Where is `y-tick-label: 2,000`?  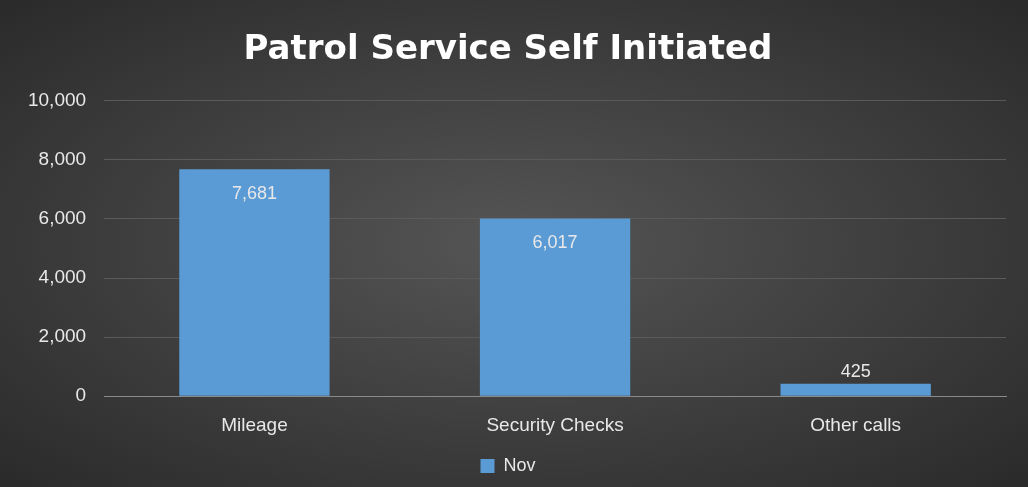
y-tick-label: 2,000 is located at coordinates (62, 336).